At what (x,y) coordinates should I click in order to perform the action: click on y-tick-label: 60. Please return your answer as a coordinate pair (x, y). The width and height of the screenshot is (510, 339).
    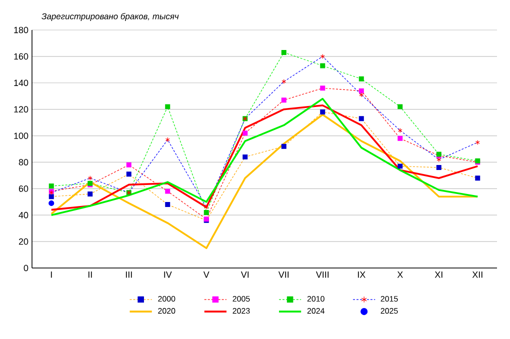
    Looking at the image, I should click on (23, 188).